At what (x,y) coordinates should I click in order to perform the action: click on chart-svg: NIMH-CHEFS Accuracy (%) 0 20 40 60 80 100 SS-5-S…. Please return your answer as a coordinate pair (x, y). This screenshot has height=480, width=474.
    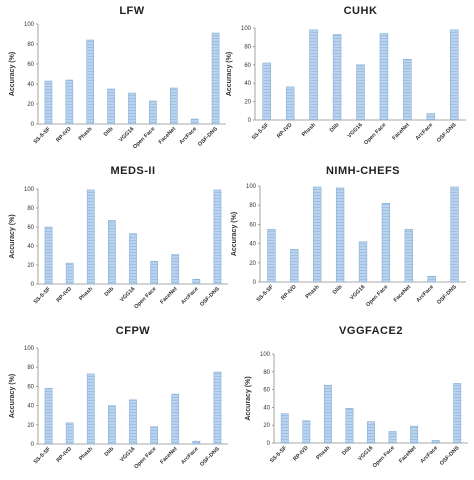
    Looking at the image, I should click on (348, 236).